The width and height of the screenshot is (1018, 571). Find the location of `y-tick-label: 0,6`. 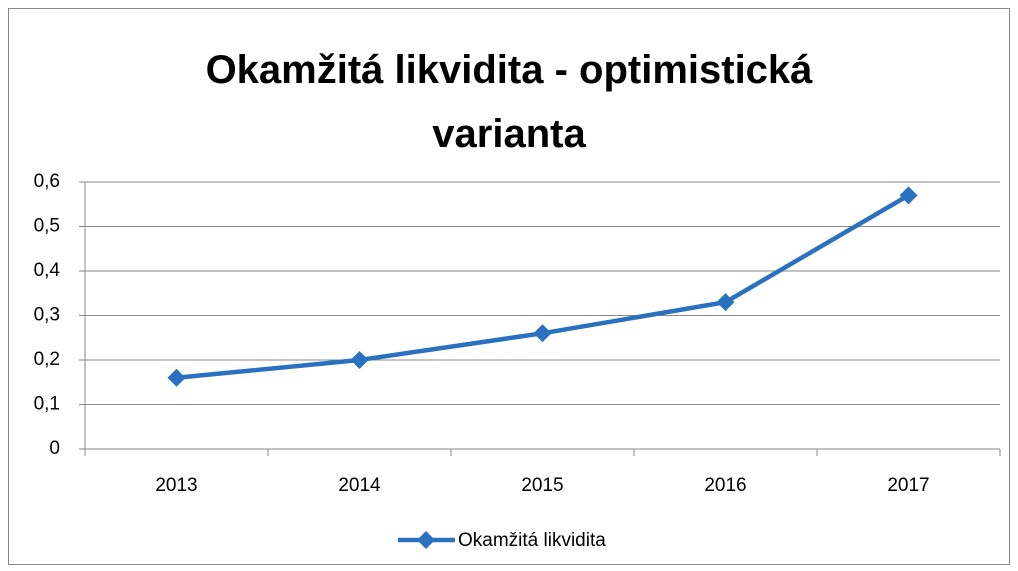

y-tick-label: 0,6 is located at coordinates (47, 181).